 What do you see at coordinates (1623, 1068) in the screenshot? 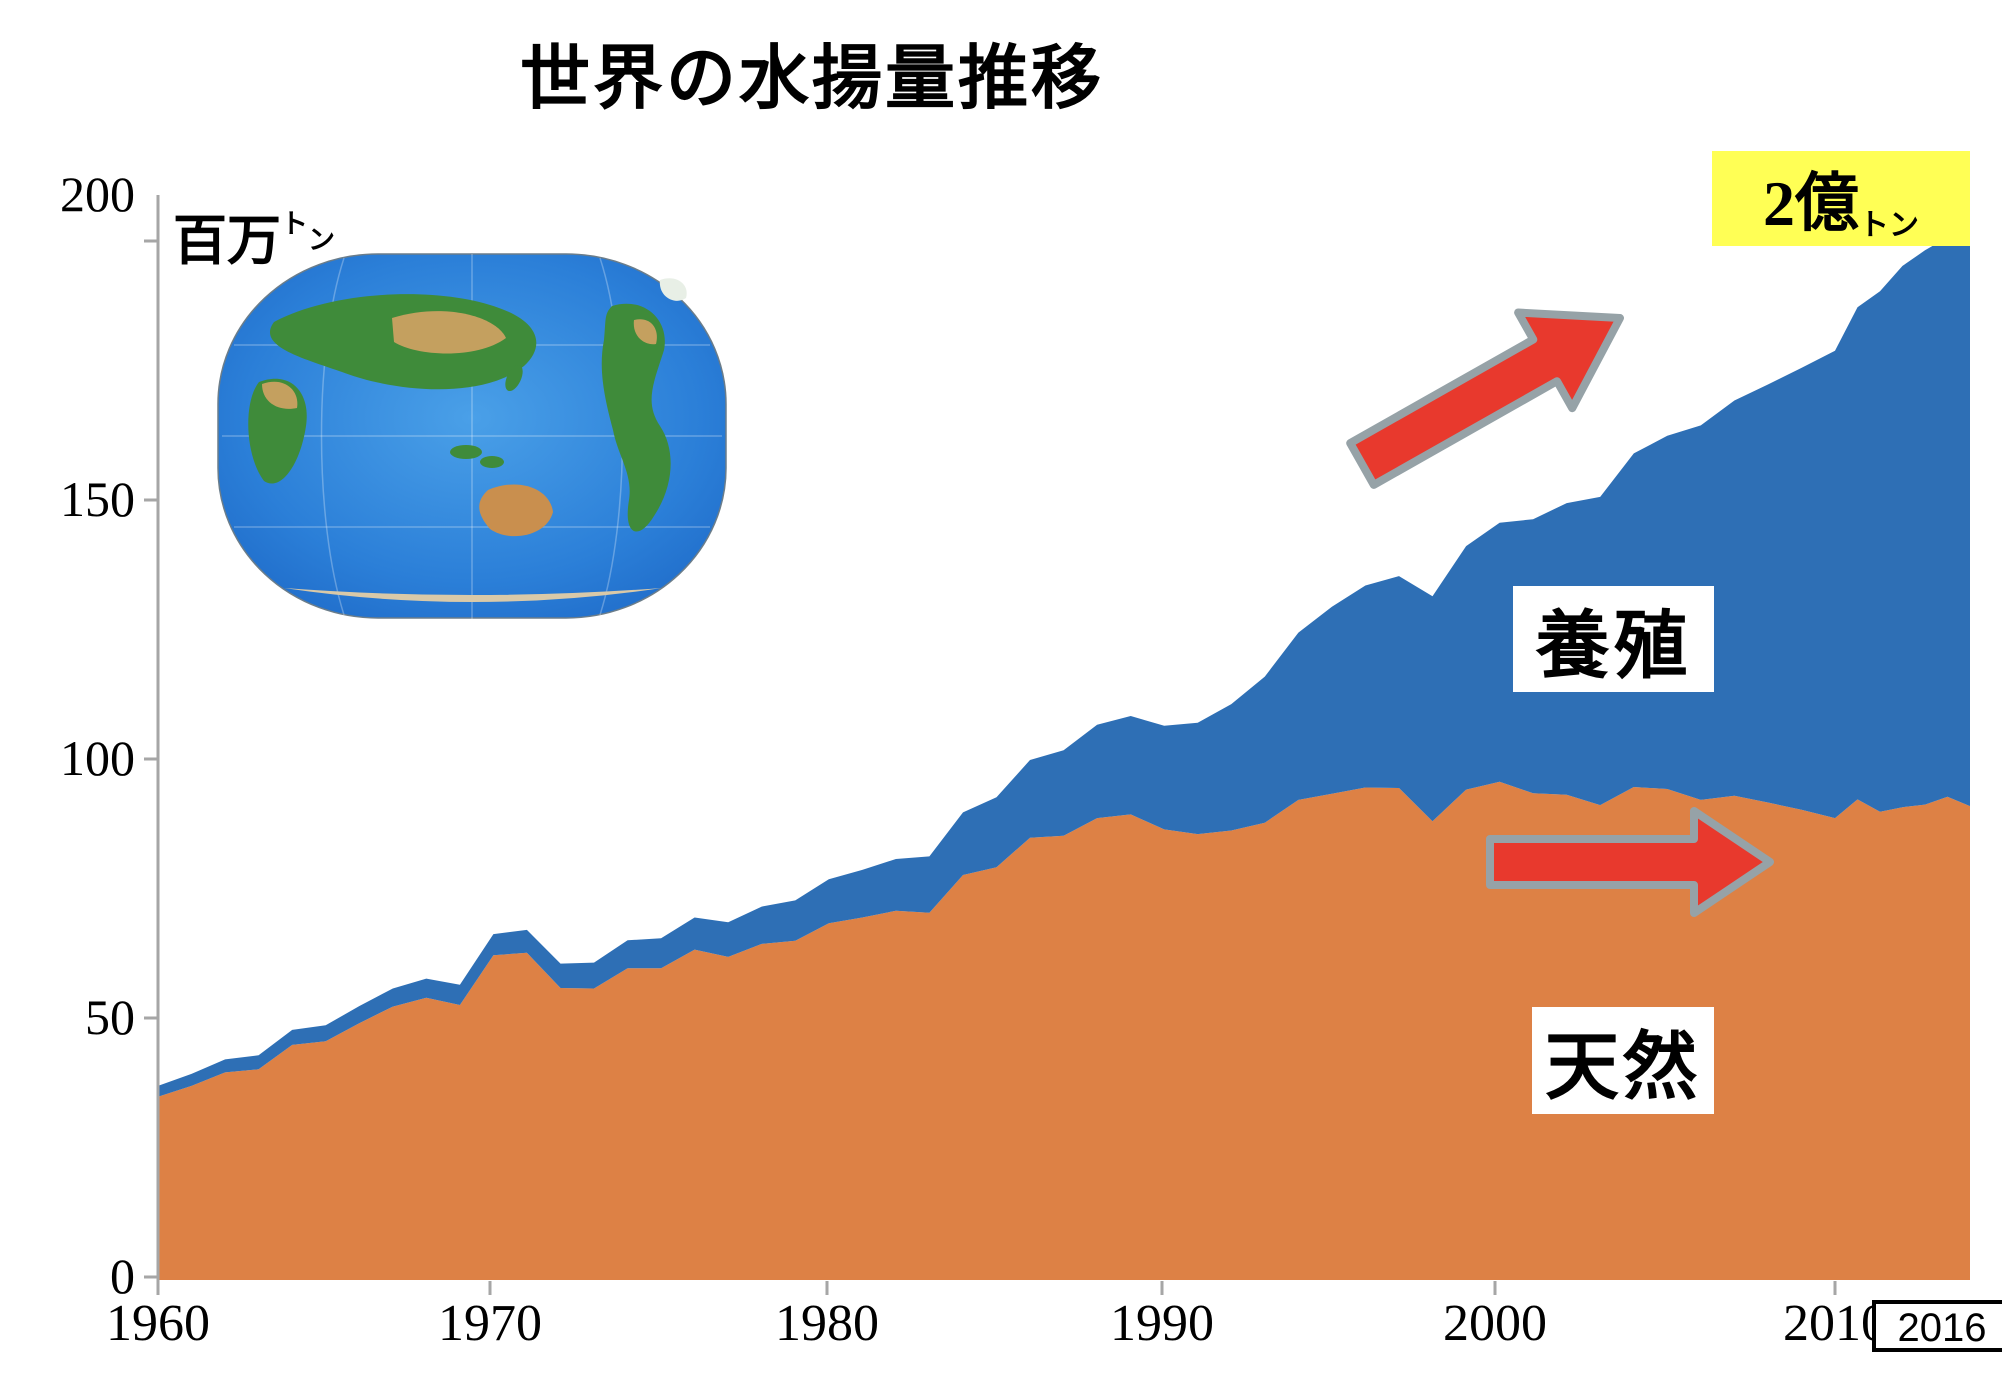
I see `wild-label-text: 天然` at bounding box center [1623, 1068].